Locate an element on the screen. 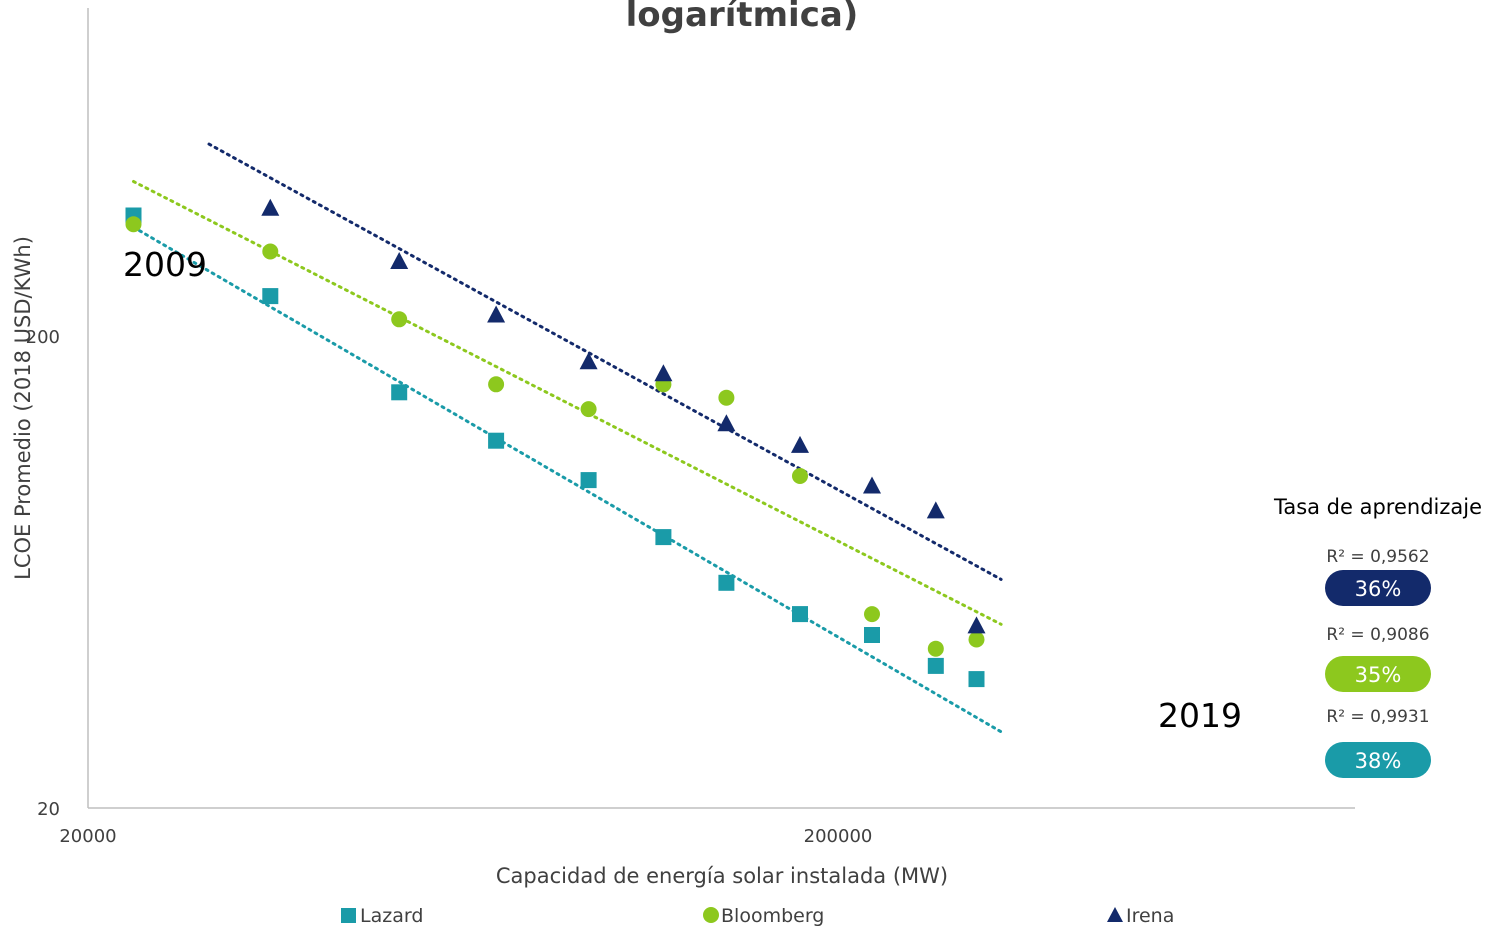  legend-bloomberg-marker is located at coordinates (711, 915).